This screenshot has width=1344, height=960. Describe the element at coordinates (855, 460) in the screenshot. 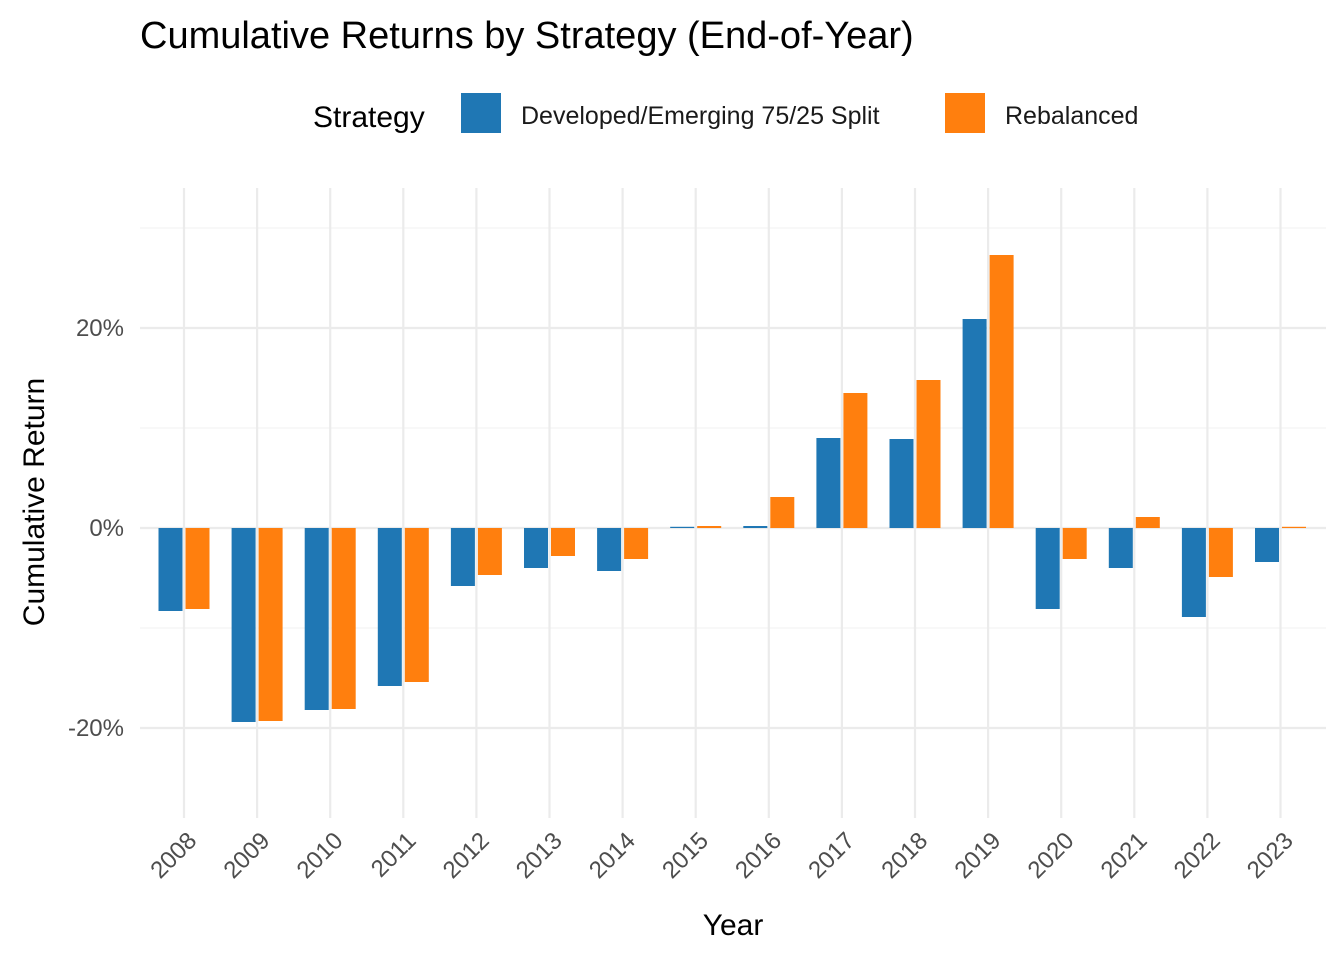

I see `bar-rebalanced-2017` at that location.